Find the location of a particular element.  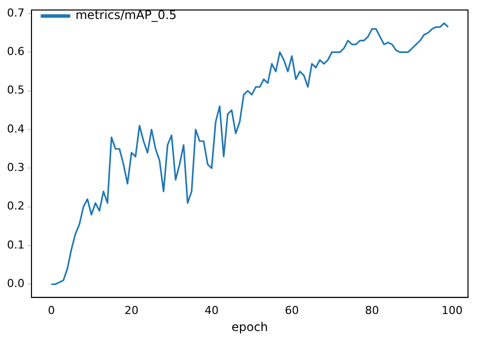

x-tick-label: 0 is located at coordinates (51, 310).